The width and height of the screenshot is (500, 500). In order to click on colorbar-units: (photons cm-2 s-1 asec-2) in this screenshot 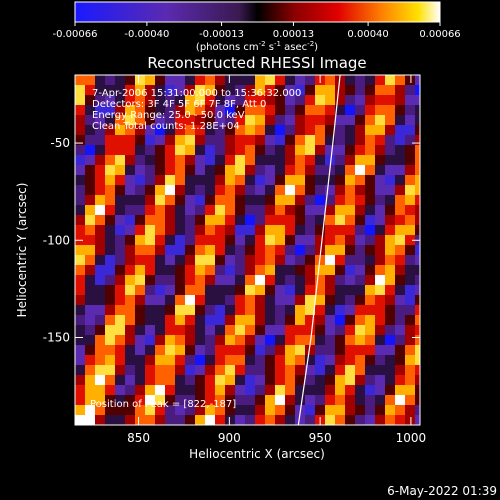, I will do `click(257, 46)`.